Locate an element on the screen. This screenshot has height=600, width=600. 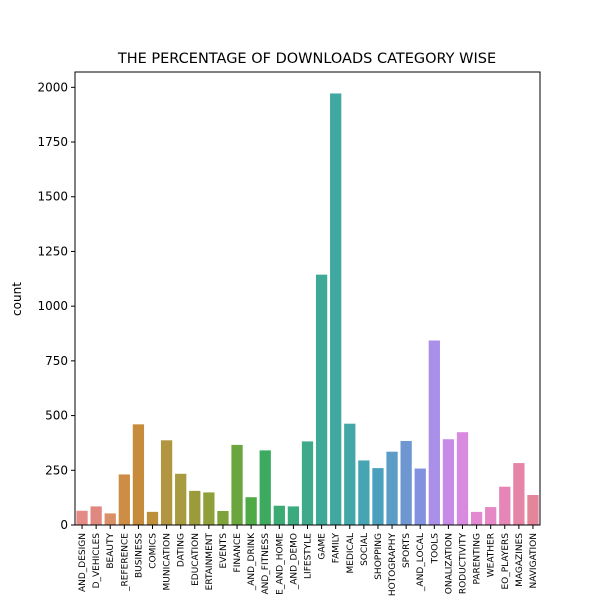
x-tick-label: RODUCTIVITY is located at coordinates (464, 564).